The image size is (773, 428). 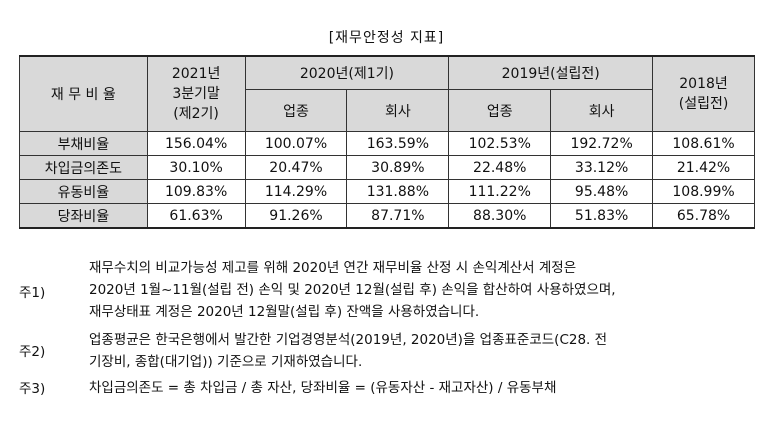 What do you see at coordinates (500, 143) in the screenshot?
I see `cell-2019-industry: 102.53%` at bounding box center [500, 143].